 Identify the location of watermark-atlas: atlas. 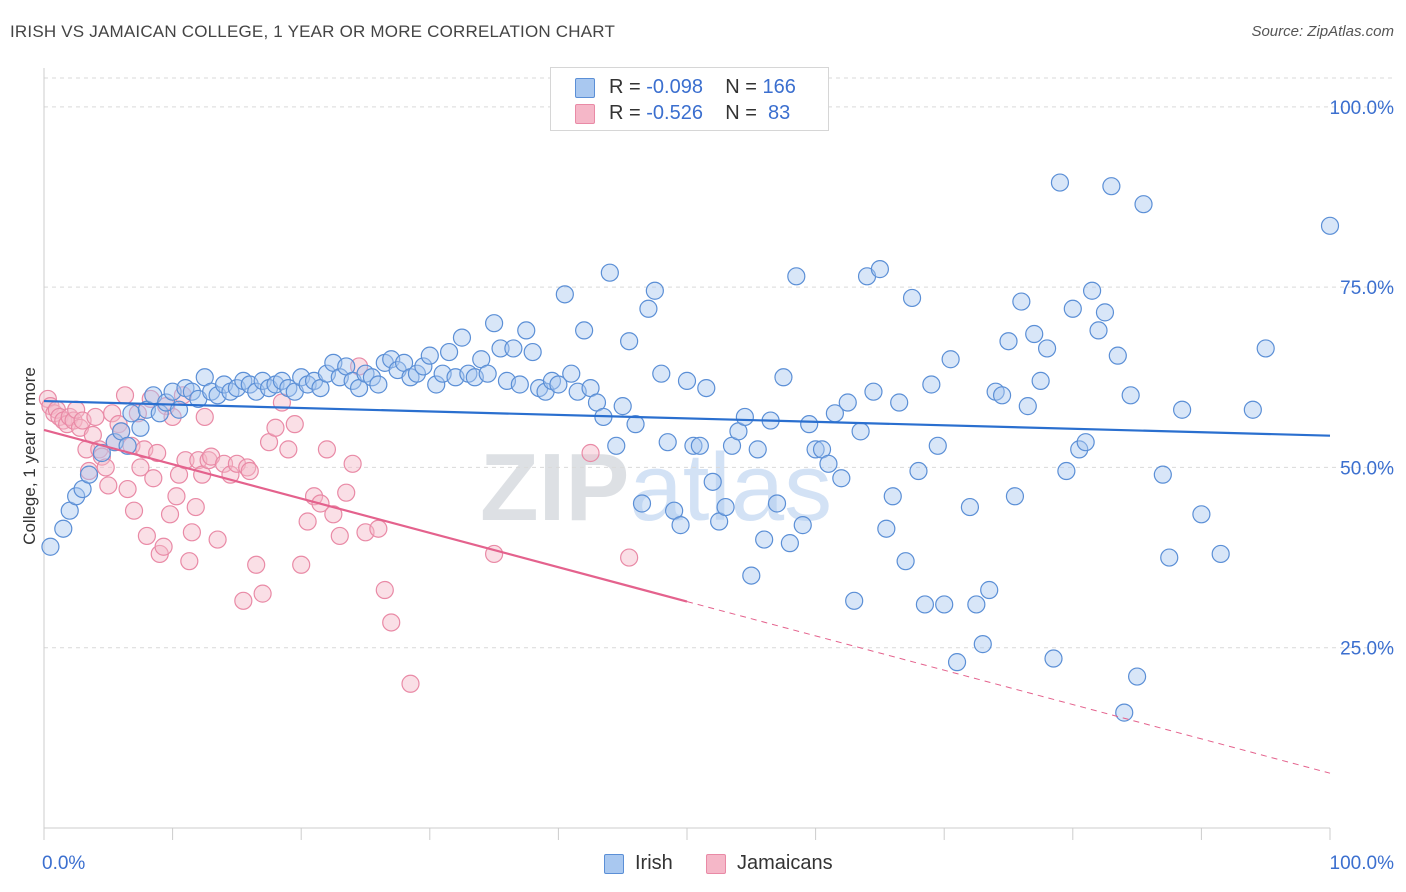
(730, 487).